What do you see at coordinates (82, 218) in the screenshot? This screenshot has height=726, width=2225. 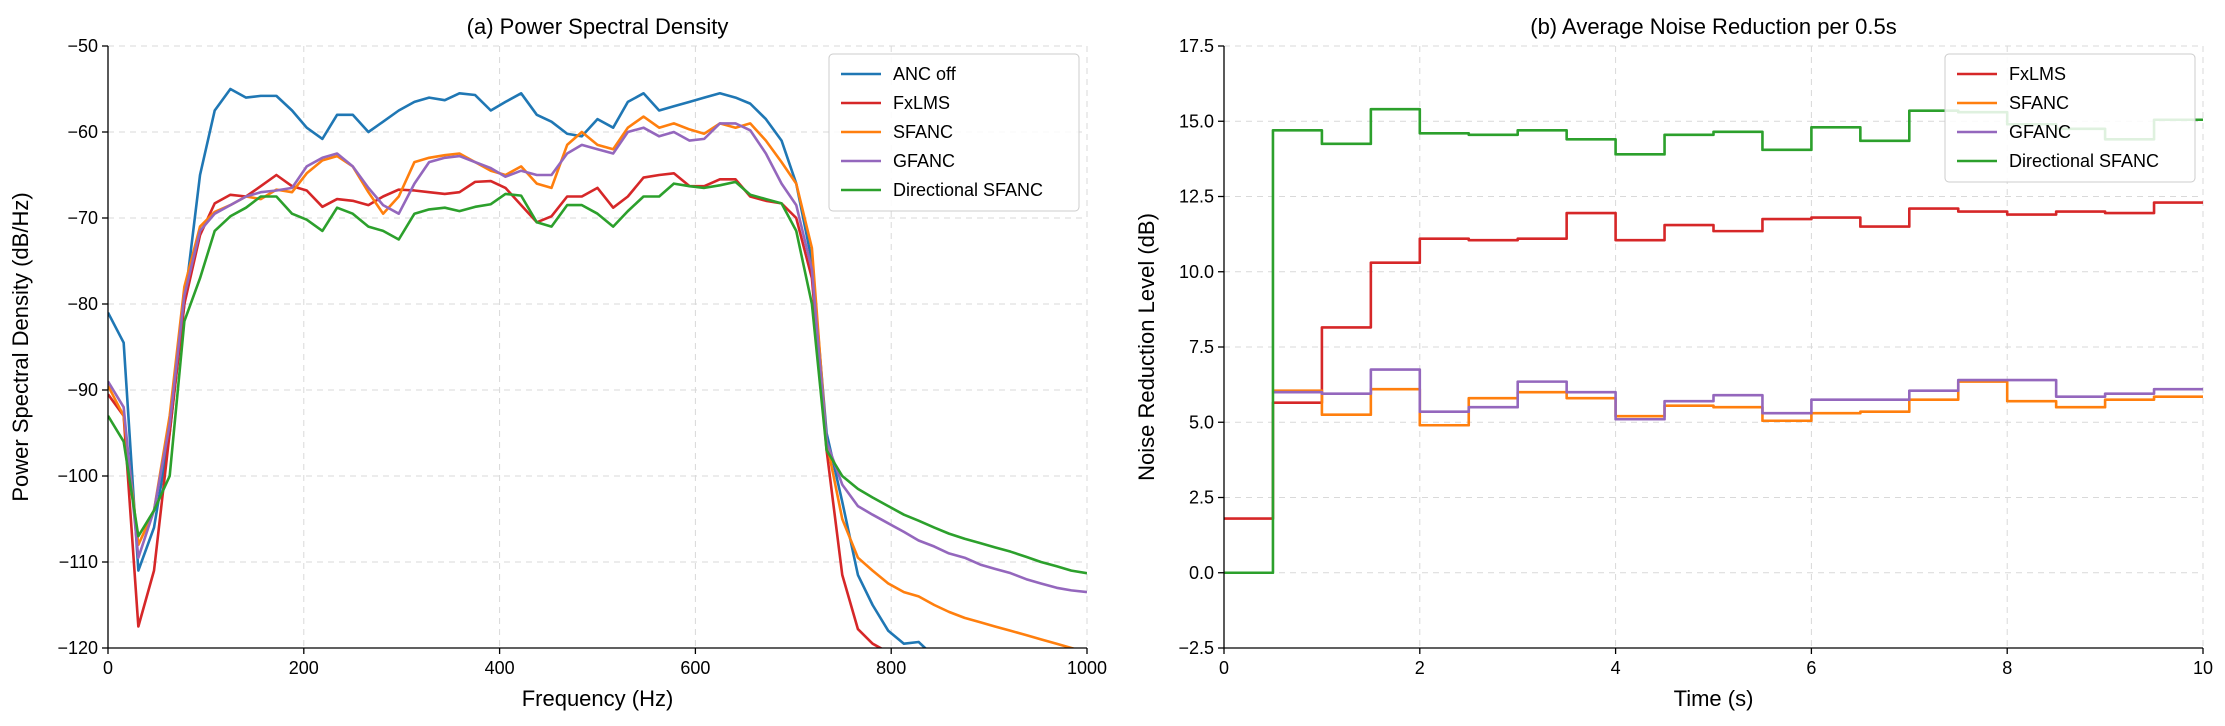 I see `y-tick-label: −70` at bounding box center [82, 218].